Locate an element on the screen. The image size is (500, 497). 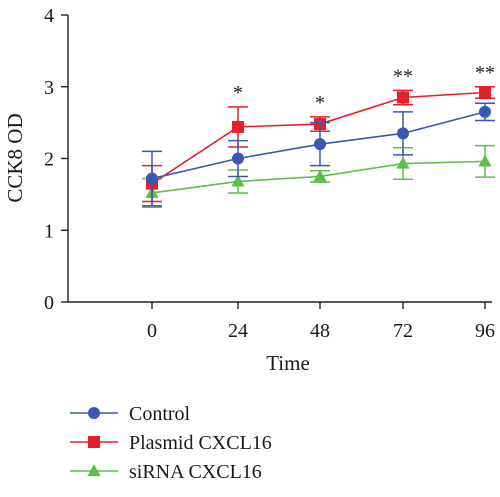
legend-item: Plasmid CXCL16 is located at coordinates (171, 443).